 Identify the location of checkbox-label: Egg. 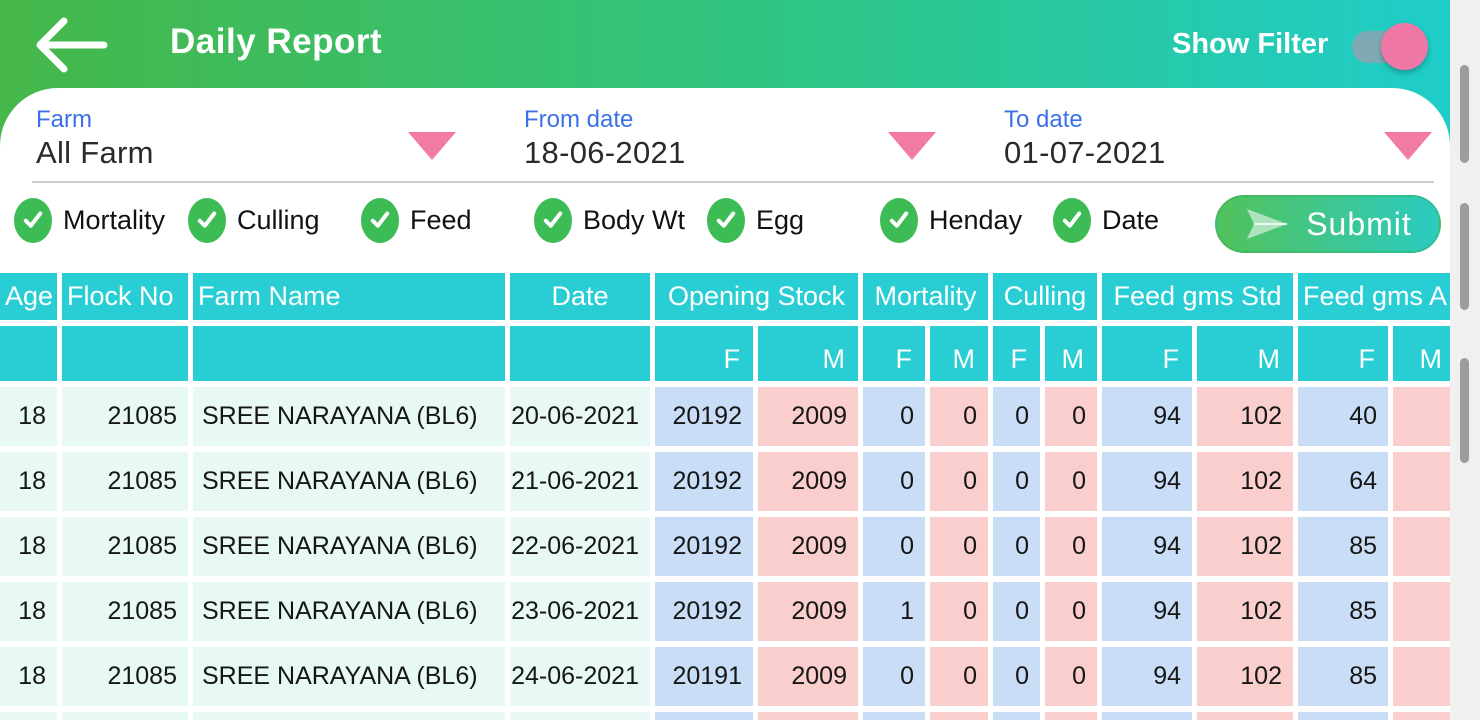
(780, 219).